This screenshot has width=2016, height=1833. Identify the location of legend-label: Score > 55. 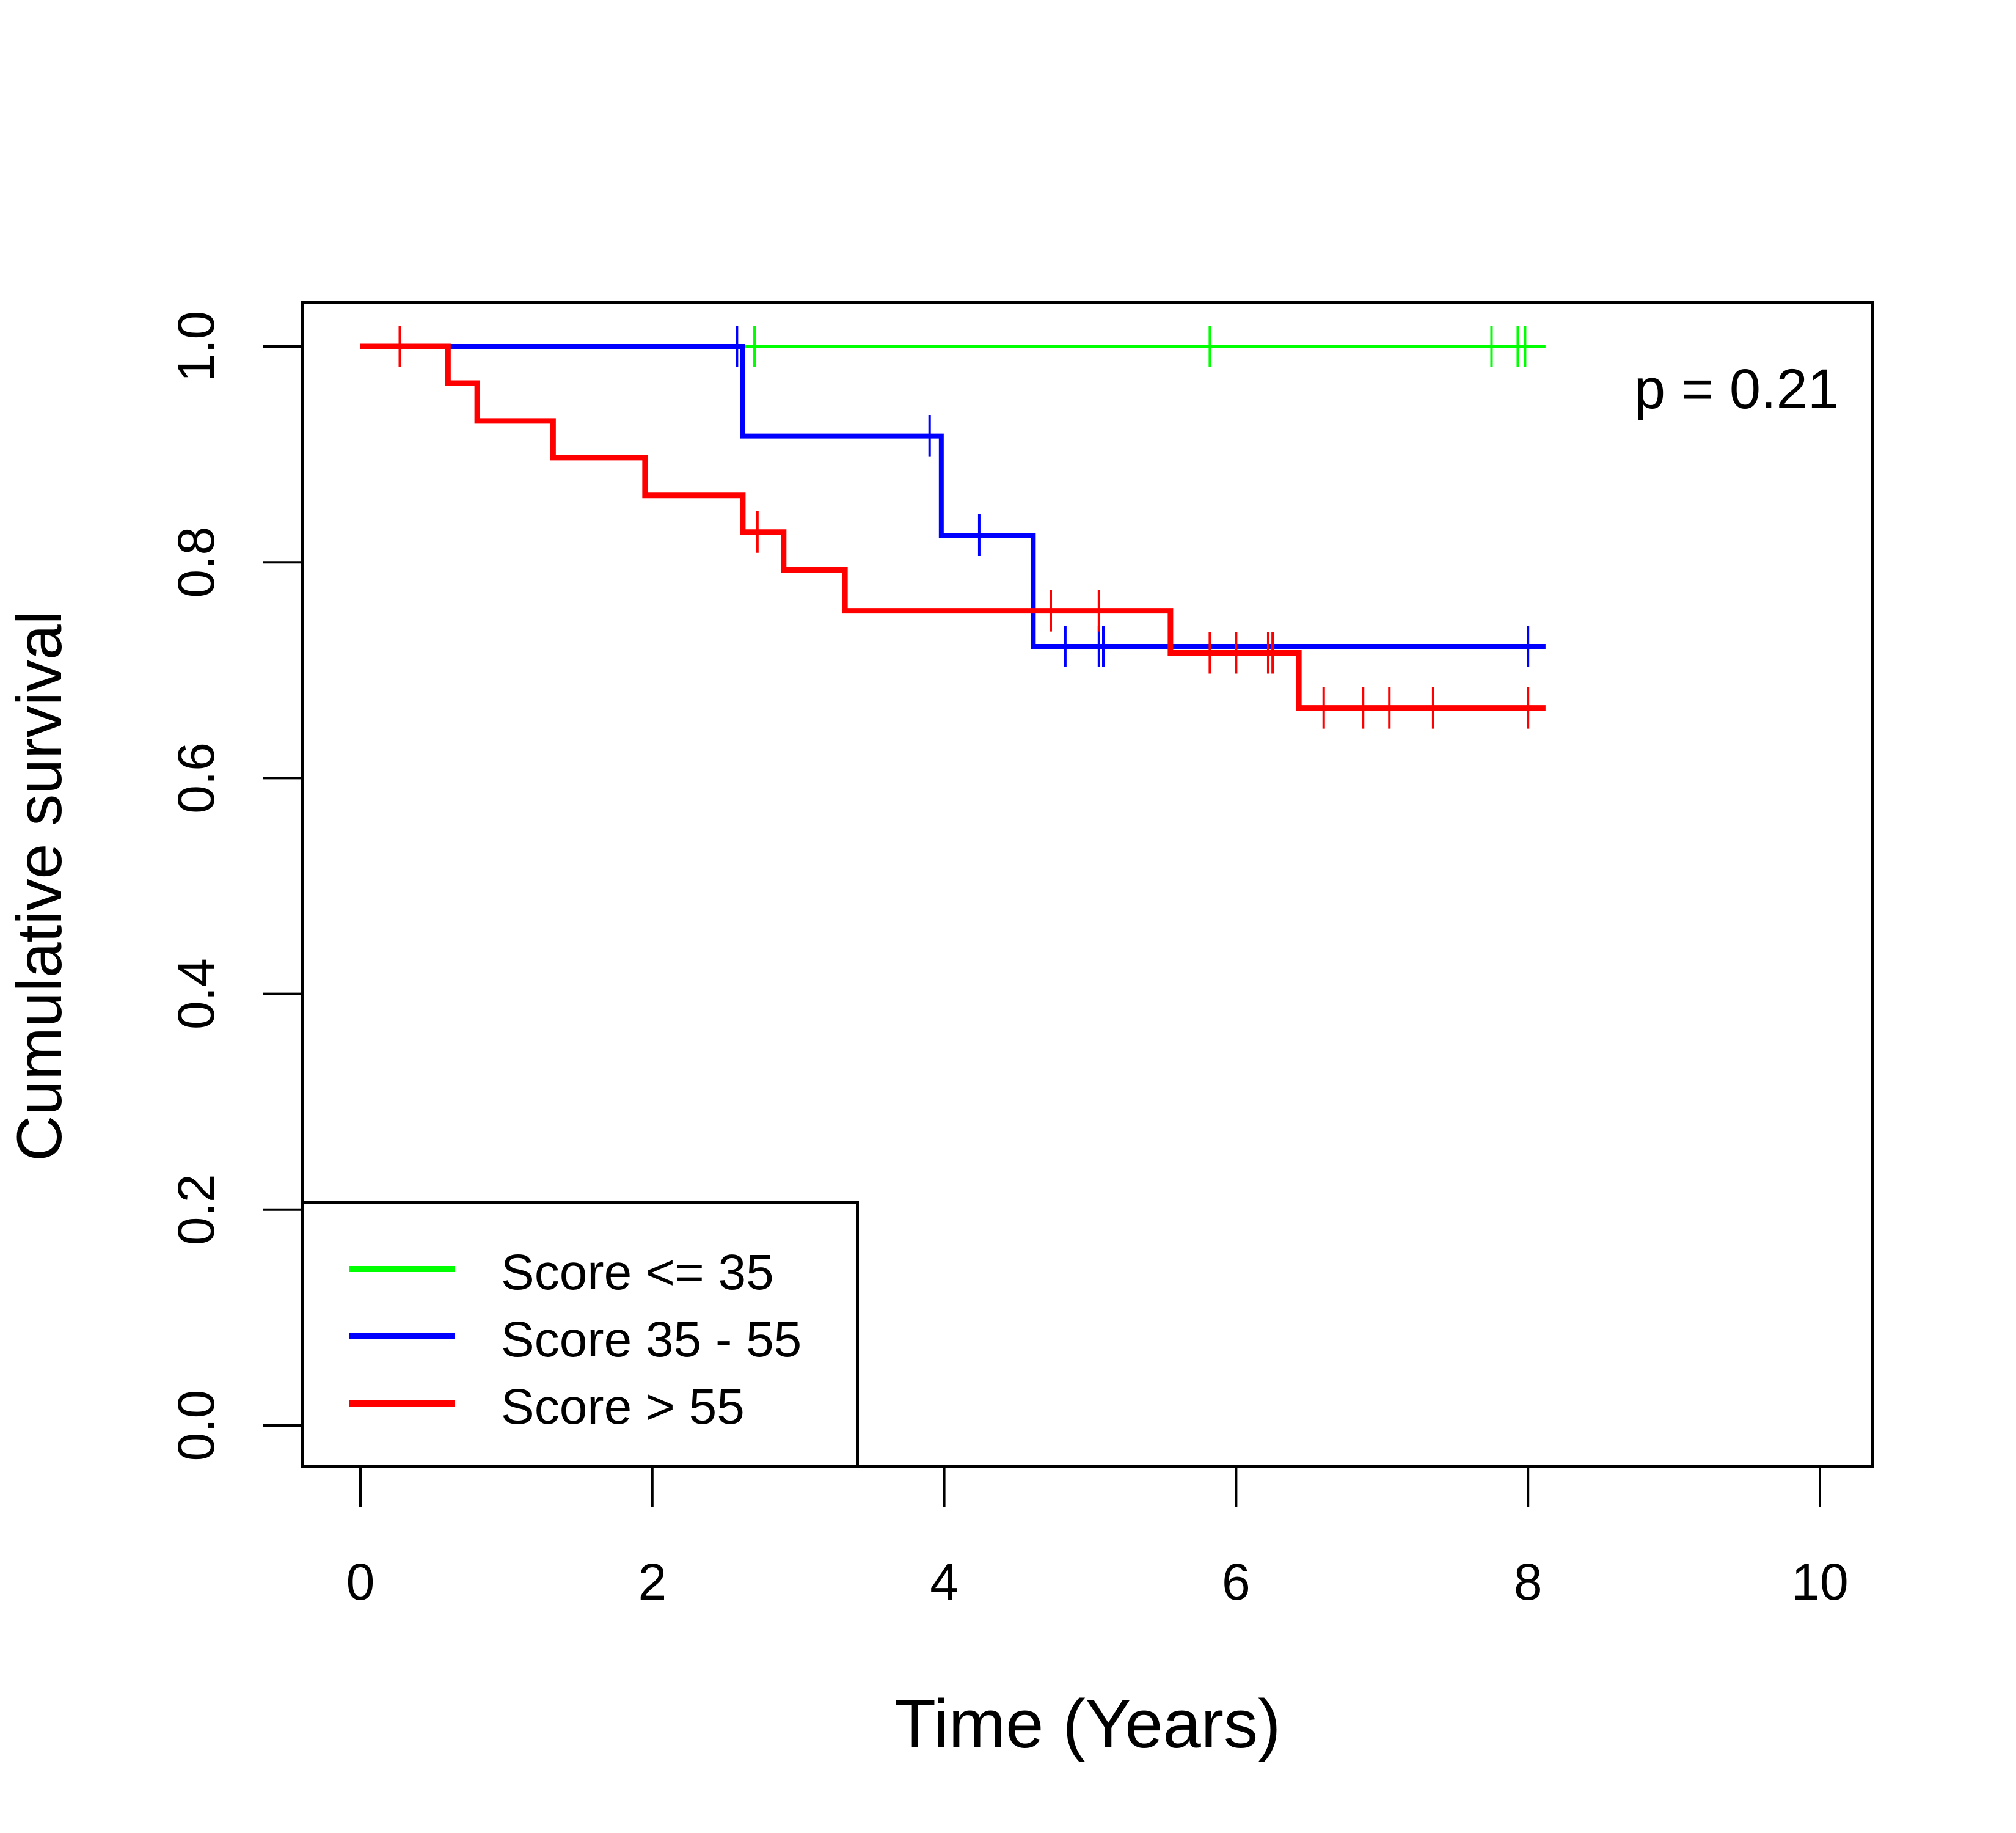
(623, 1407).